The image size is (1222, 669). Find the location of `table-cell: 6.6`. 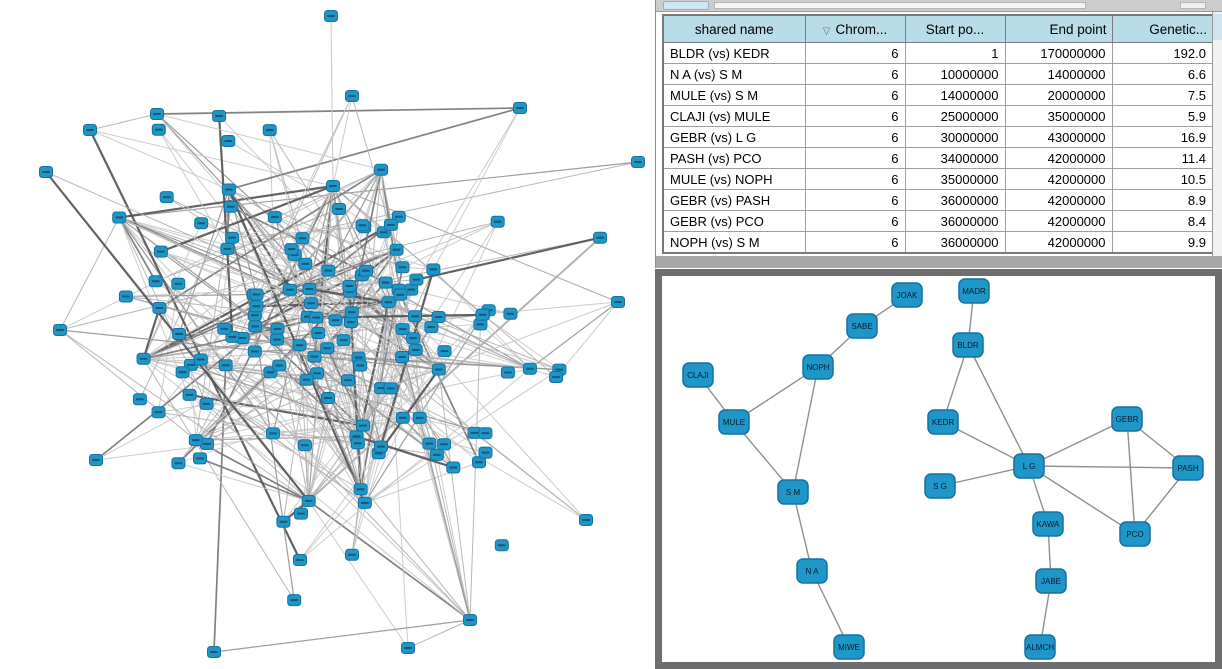

table-cell: 6.6 is located at coordinates (1162, 74).